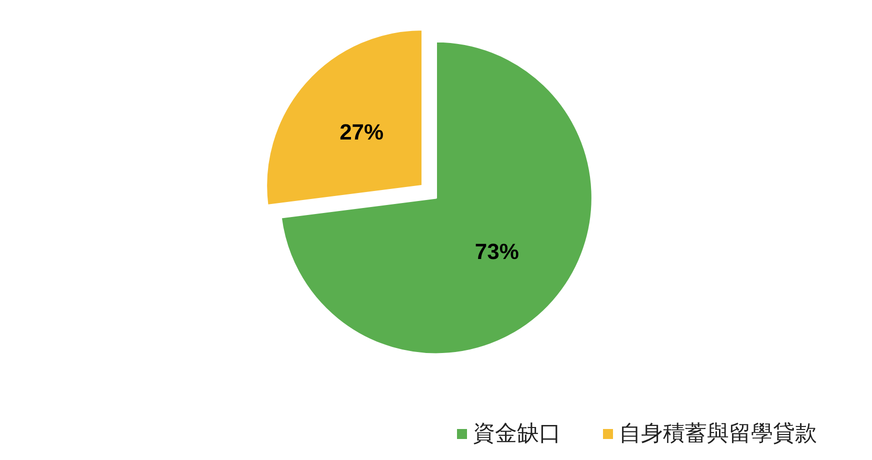 The width and height of the screenshot is (872, 460). I want to click on data-label: 27%, so click(362, 132).